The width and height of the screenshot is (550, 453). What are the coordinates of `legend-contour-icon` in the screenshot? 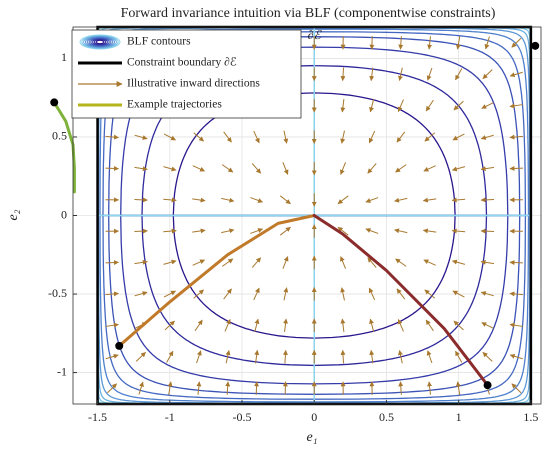 It's located at (100, 42).